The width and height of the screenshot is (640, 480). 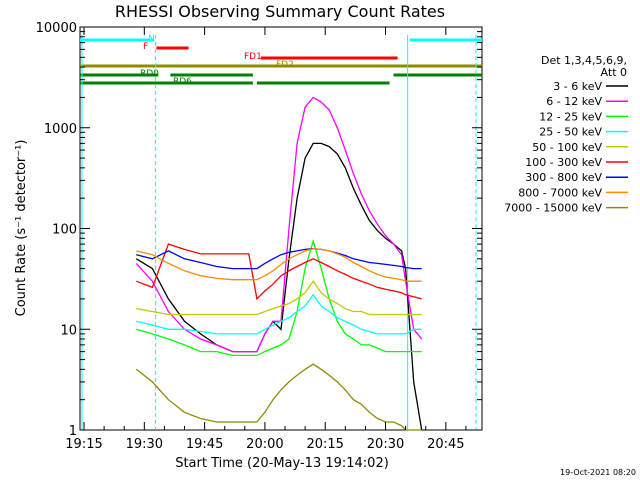 What do you see at coordinates (83, 444) in the screenshot?
I see `x-tick-label-0: 19:15` at bounding box center [83, 444].